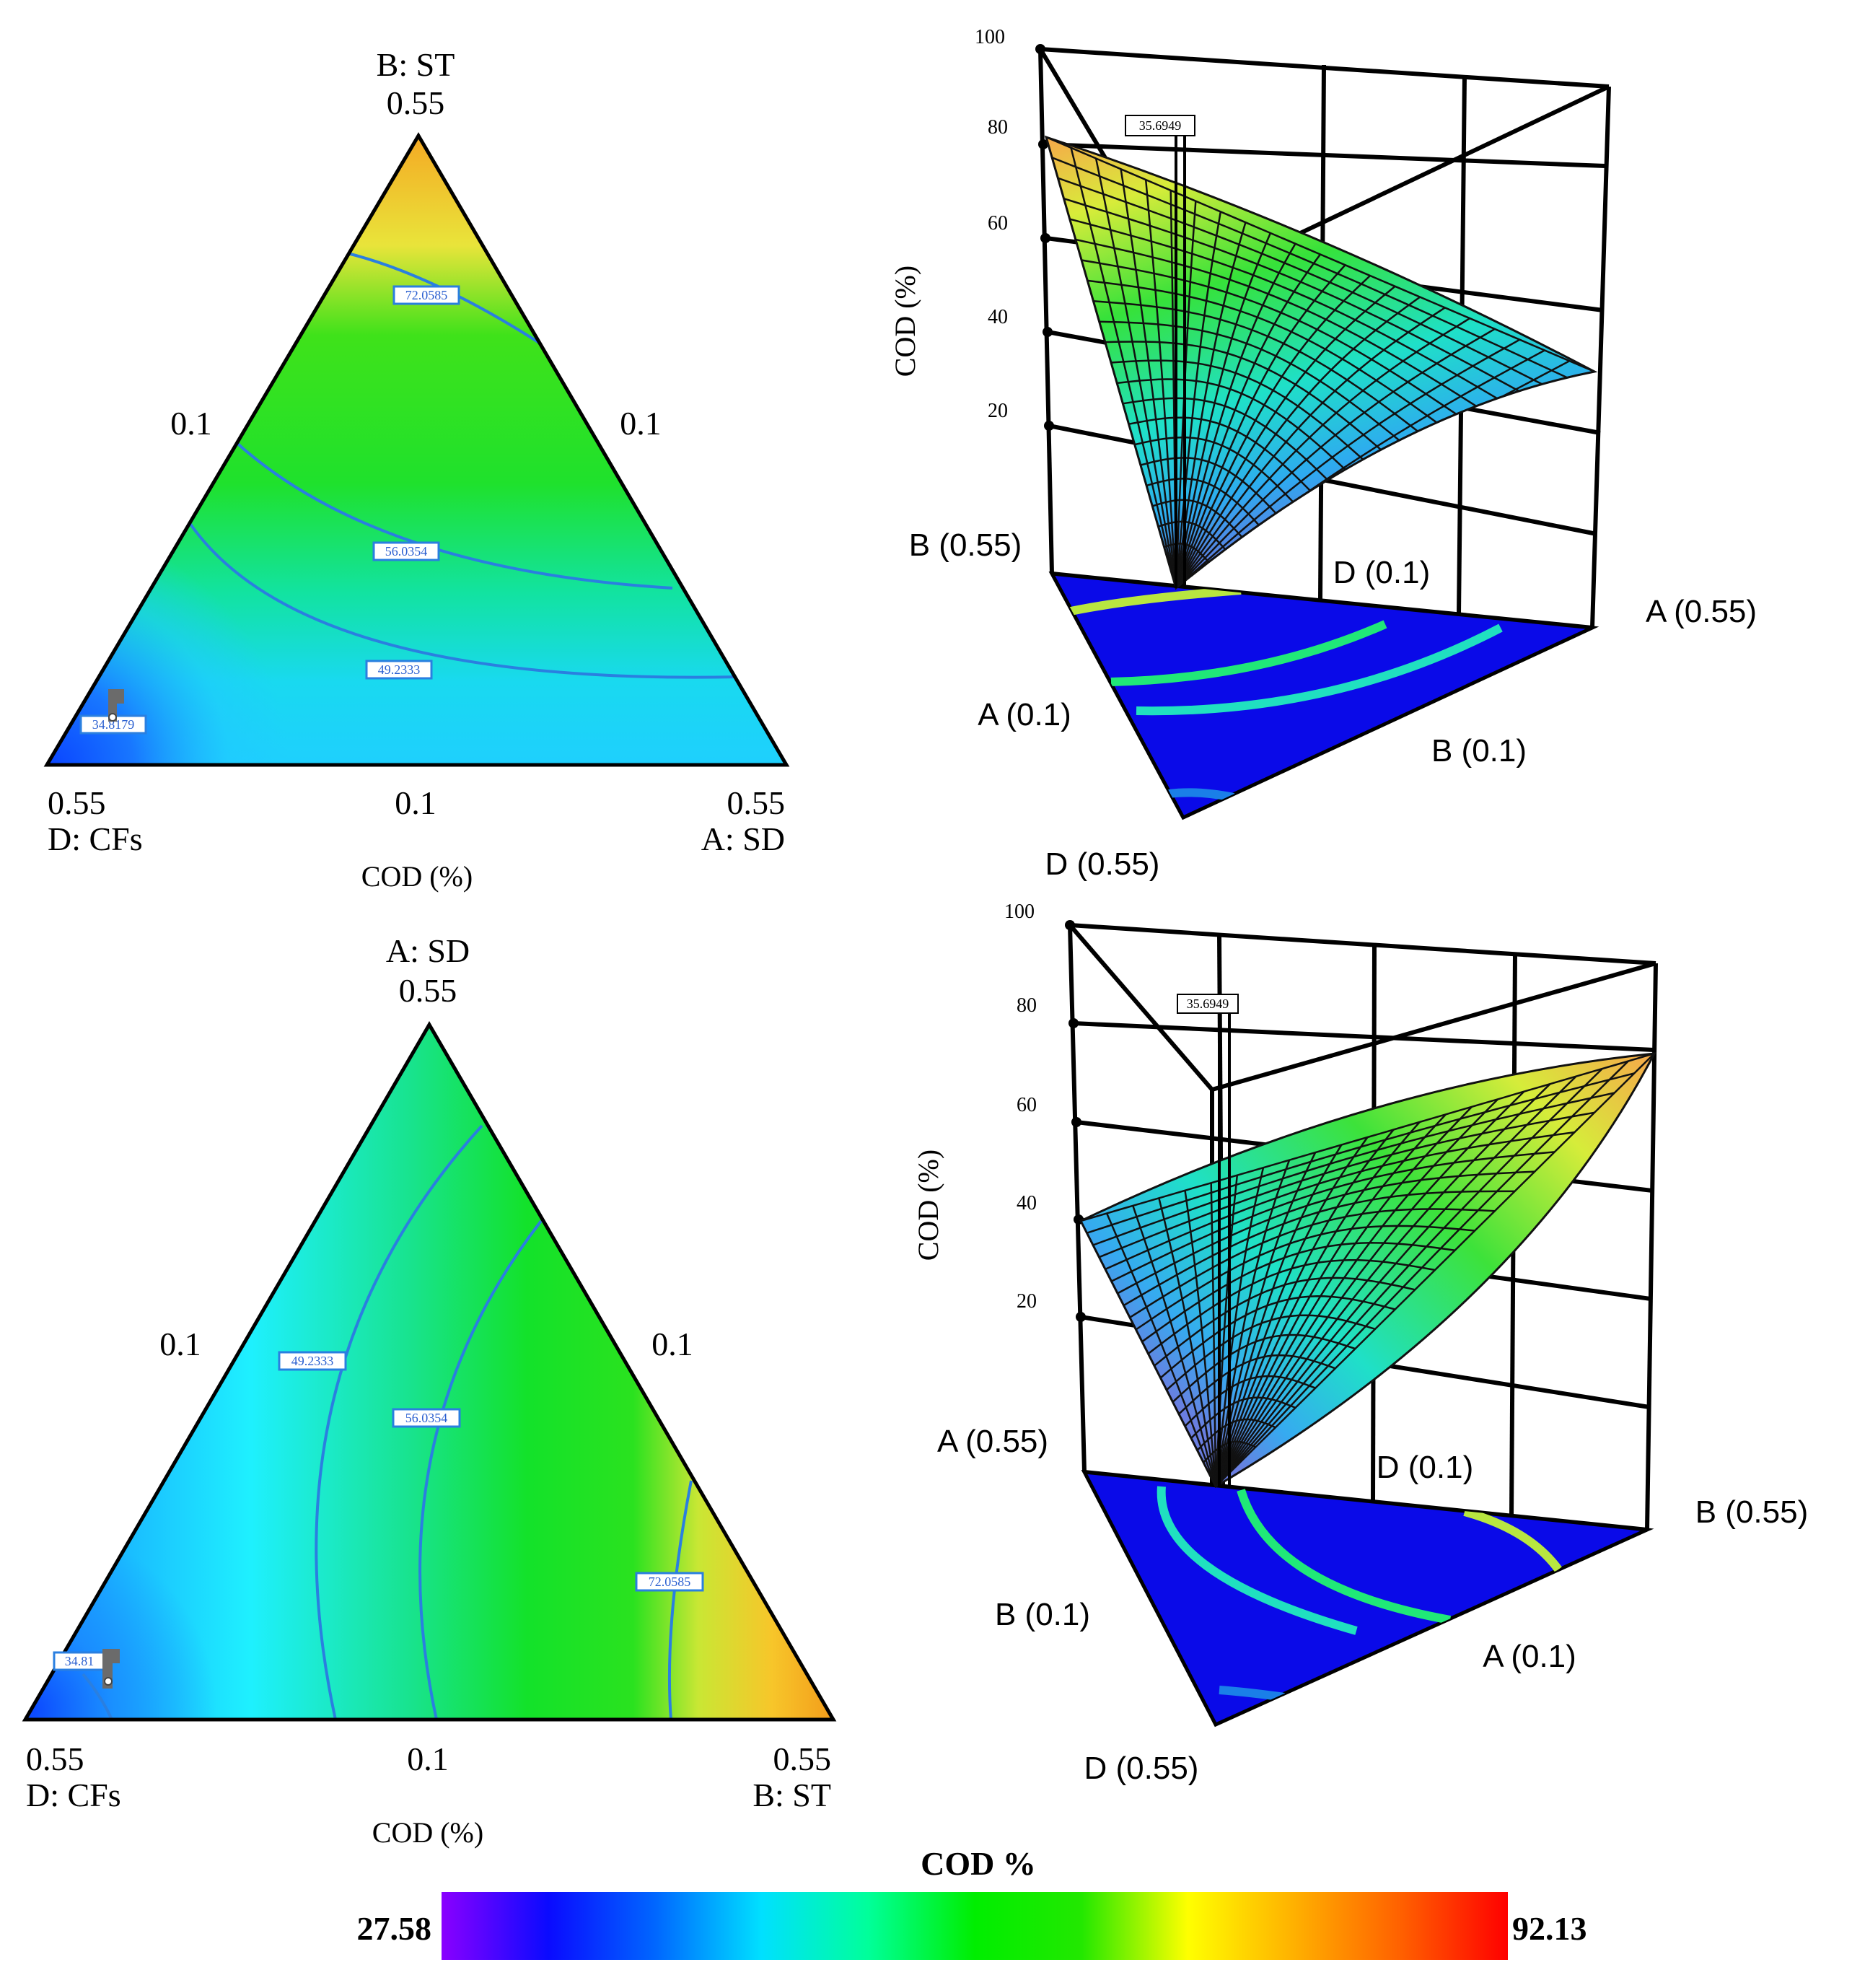 The height and width of the screenshot is (1988, 1852). I want to click on surface-2-axis-label: B (0.1), so click(1042, 1614).